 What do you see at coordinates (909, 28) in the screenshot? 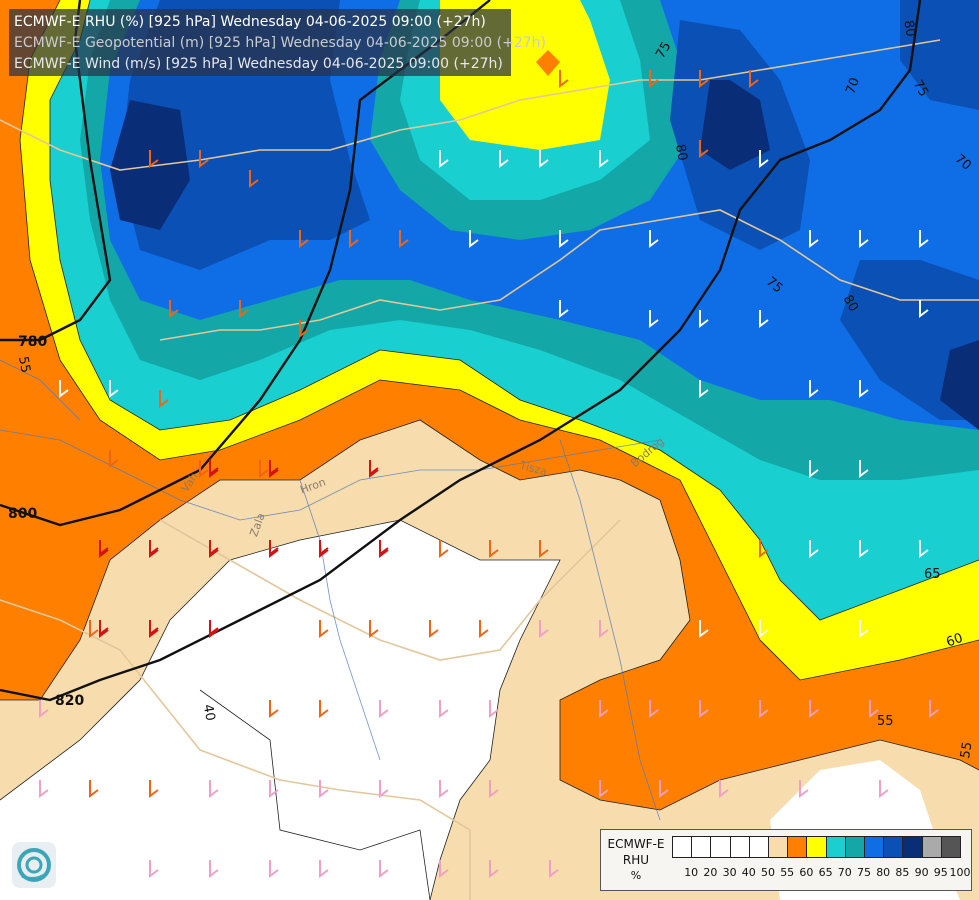
I see `rh-label-80c: 80` at bounding box center [909, 28].